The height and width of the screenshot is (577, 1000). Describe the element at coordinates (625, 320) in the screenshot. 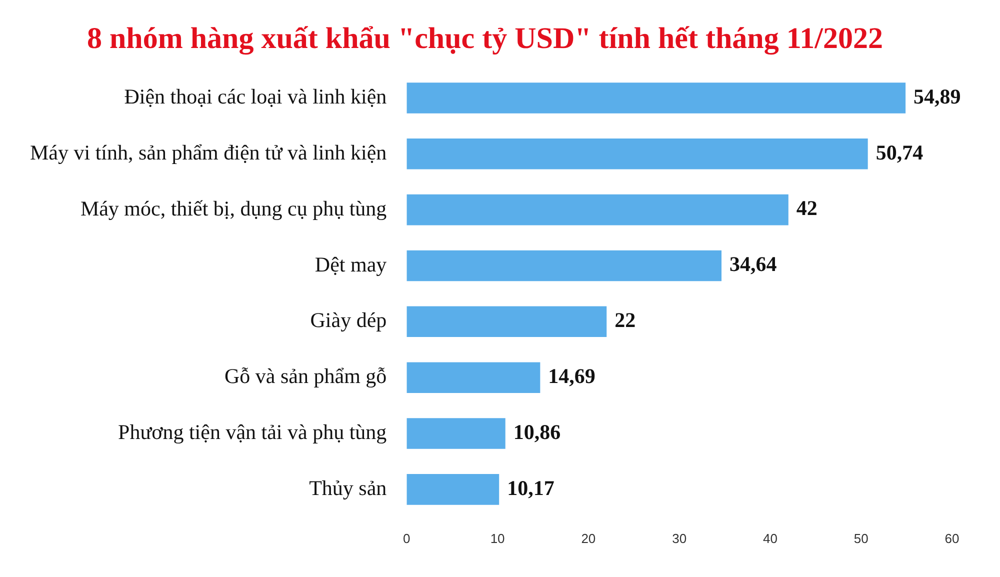

I see `data-label: 22` at that location.